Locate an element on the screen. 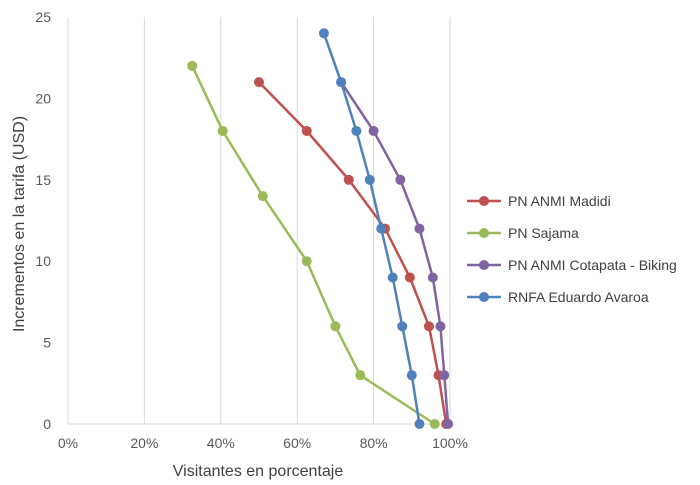 The width and height of the screenshot is (700, 485). legend-label: PN Sajama is located at coordinates (543, 233).